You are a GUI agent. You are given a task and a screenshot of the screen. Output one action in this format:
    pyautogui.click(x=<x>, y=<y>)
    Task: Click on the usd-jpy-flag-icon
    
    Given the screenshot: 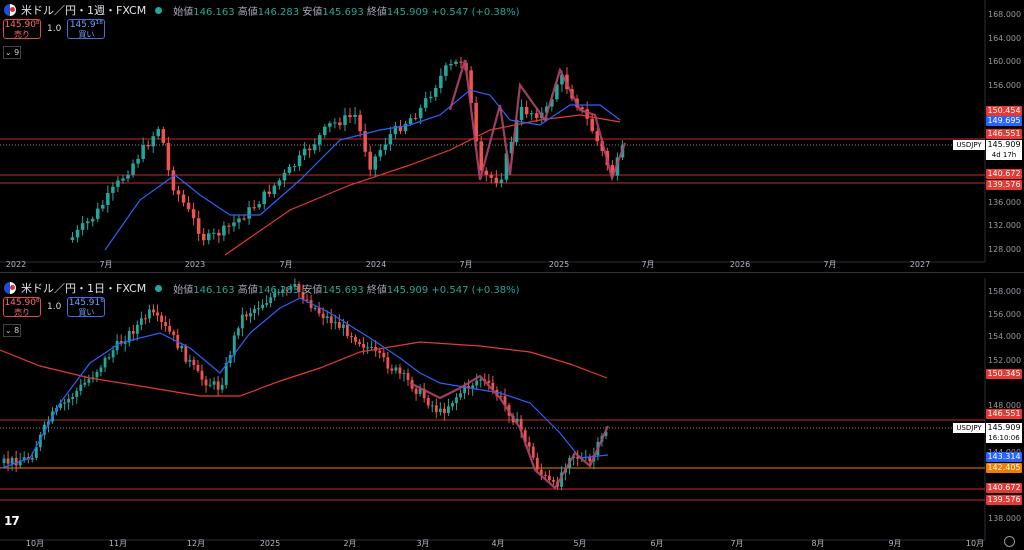 What is the action you would take?
    pyautogui.click(x=10, y=10)
    